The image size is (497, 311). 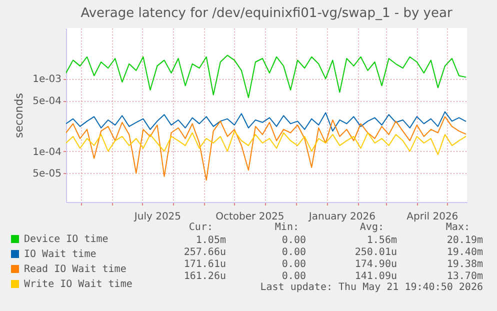 I want to click on text: Max:, so click(x=458, y=228).